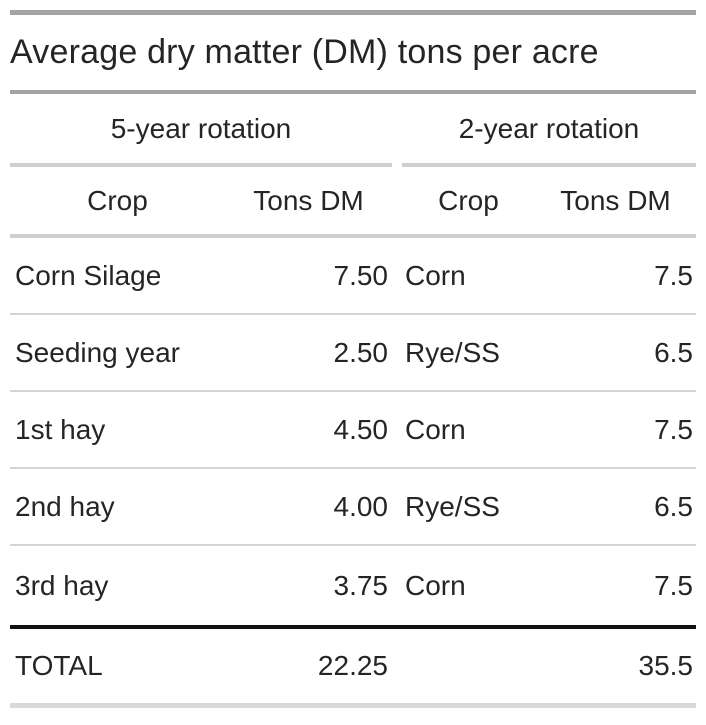 This screenshot has width=706, height=725. I want to click on table-row: Corn Silage 7.50 Corn 7.5, so click(353, 276).